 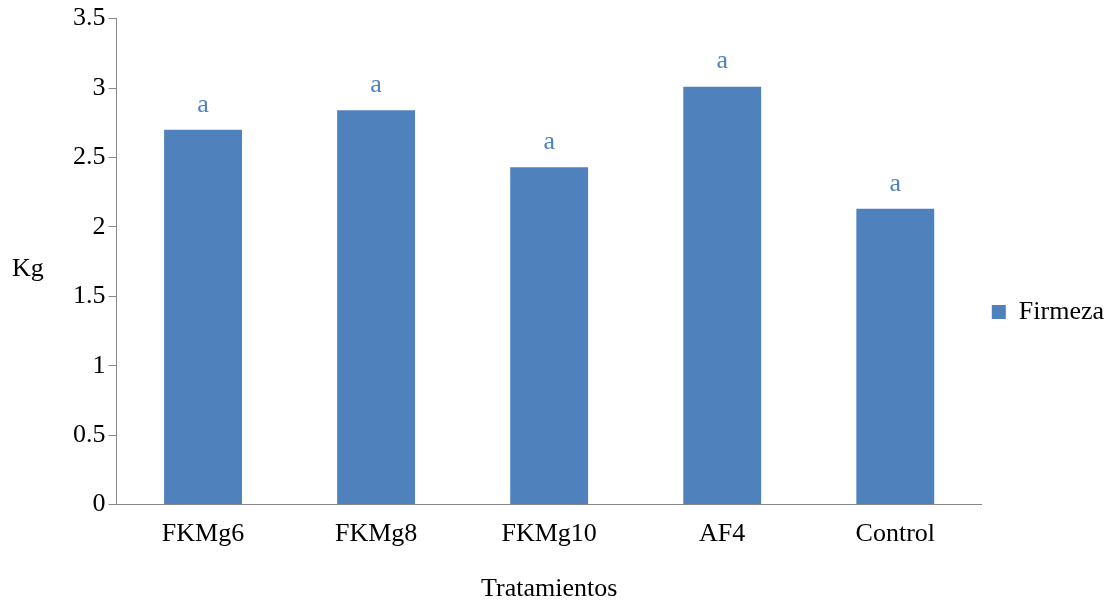 I want to click on y-tick-label: 2, so click(x=99, y=225).